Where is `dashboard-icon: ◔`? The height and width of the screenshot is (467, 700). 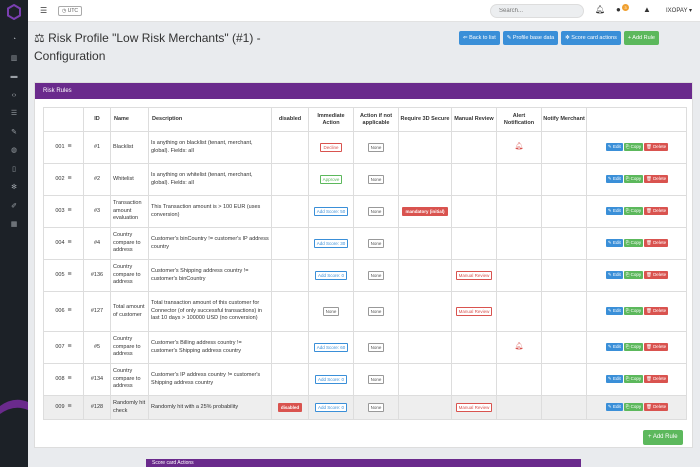
dashboard-icon: ◔ is located at coordinates (14, 39).